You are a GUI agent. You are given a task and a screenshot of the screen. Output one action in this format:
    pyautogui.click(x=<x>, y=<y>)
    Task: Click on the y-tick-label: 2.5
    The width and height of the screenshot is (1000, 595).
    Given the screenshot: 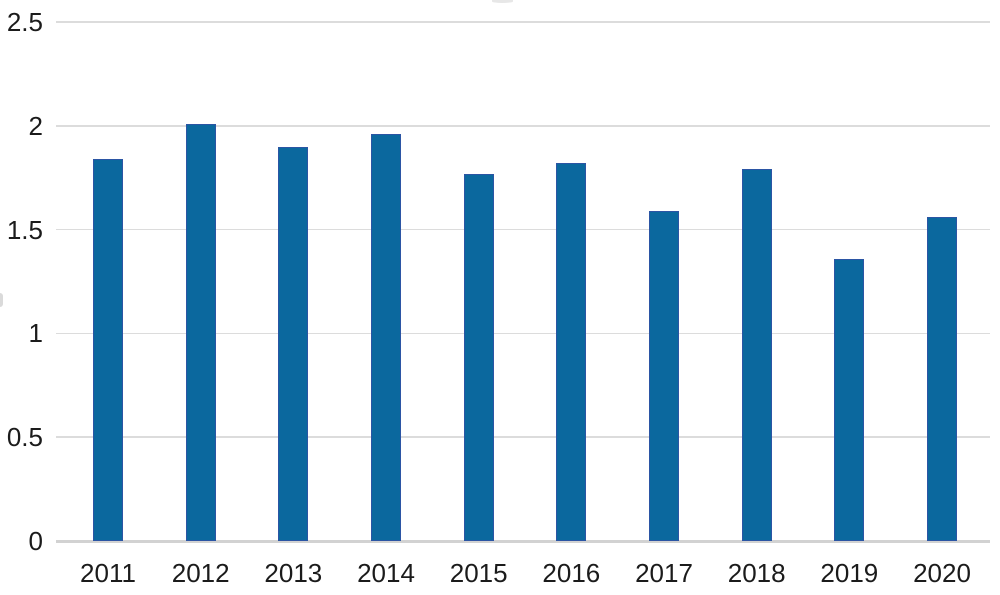 What is the action you would take?
    pyautogui.click(x=24, y=22)
    